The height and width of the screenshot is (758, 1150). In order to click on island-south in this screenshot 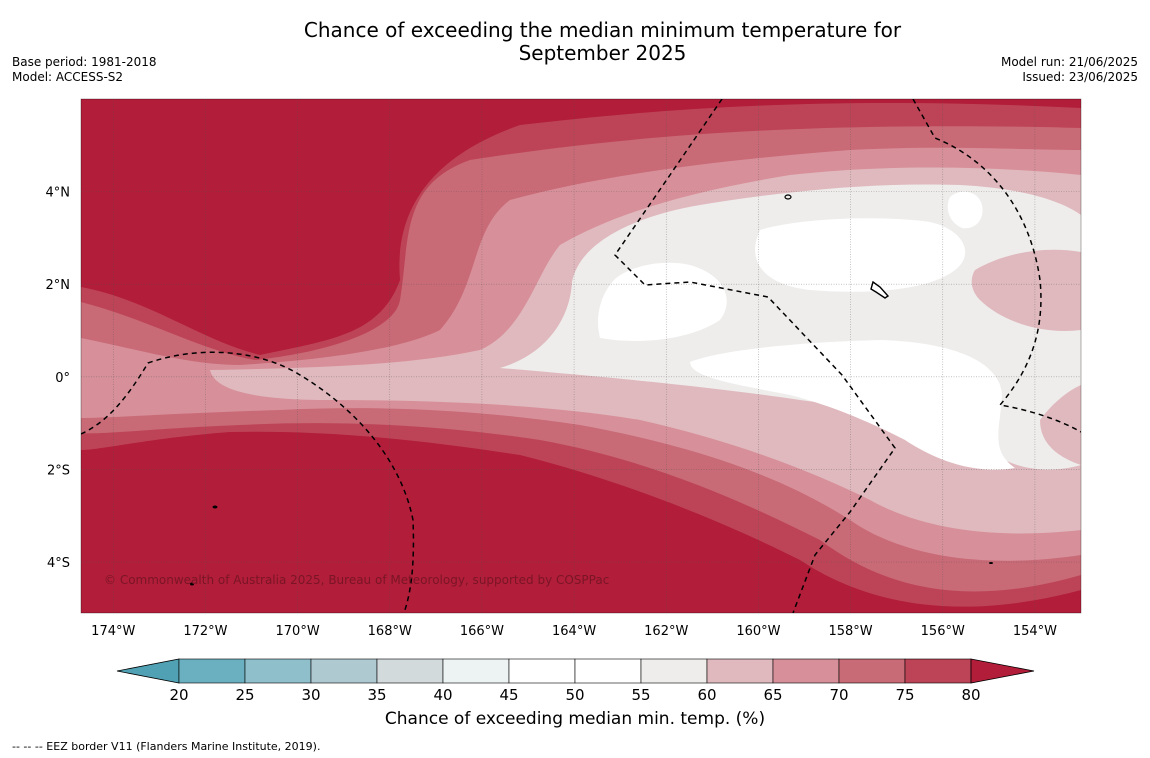, I will do `click(192, 584)`.